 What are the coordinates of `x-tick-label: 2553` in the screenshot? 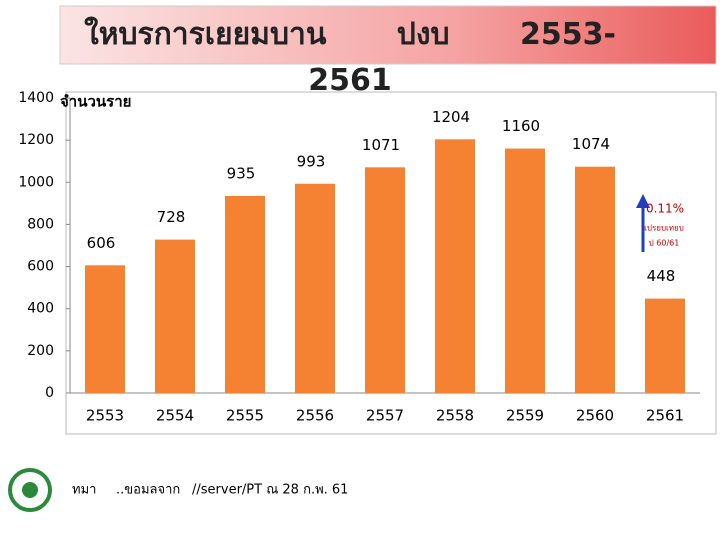 It's located at (105, 416).